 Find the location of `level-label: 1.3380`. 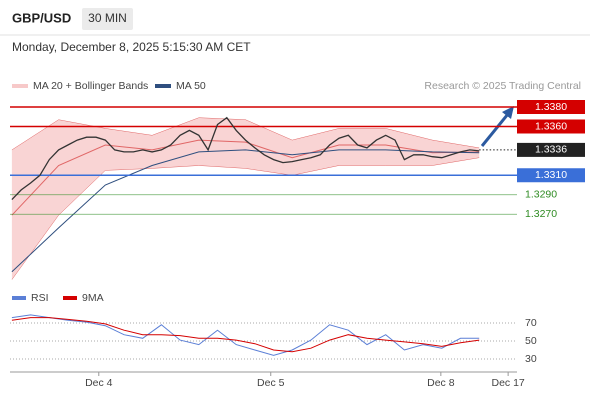

level-label: 1.3380 is located at coordinates (551, 107).